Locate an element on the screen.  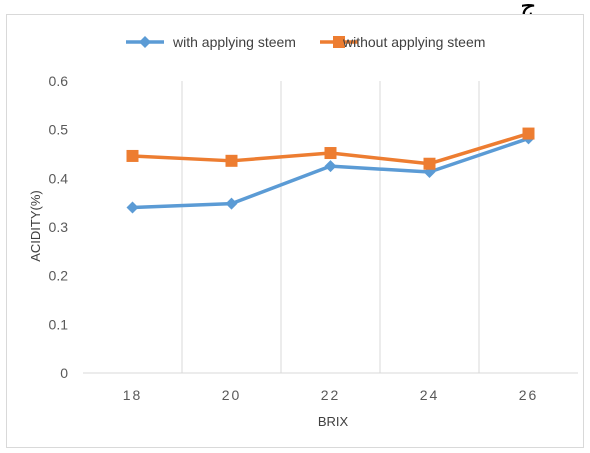
x-axis-title: BRIX is located at coordinates (333, 421).